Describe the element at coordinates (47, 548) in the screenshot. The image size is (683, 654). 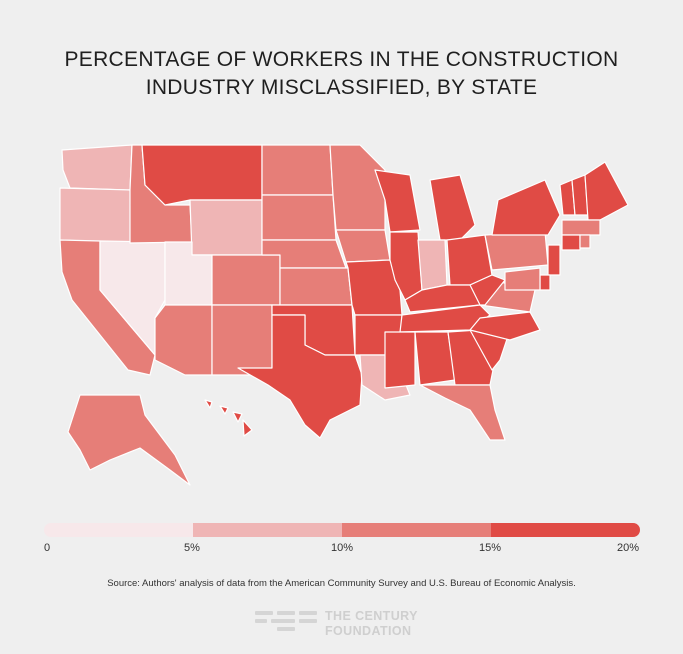
I see `legend-tick-0: 0` at that location.